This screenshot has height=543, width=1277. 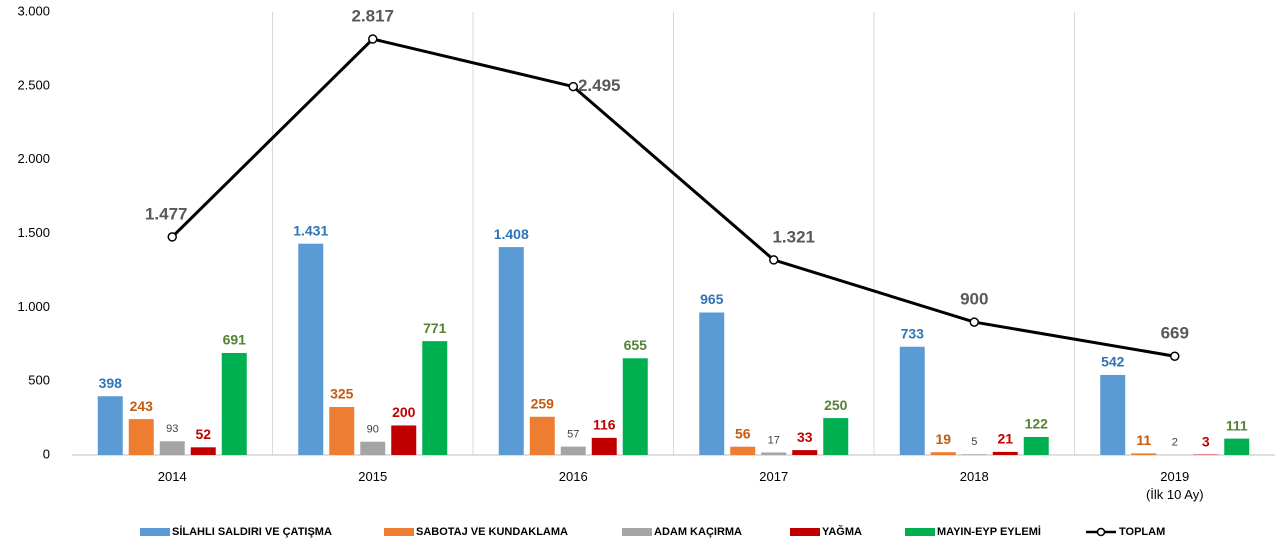 I want to click on bar-value-label: 965, so click(x=712, y=299).